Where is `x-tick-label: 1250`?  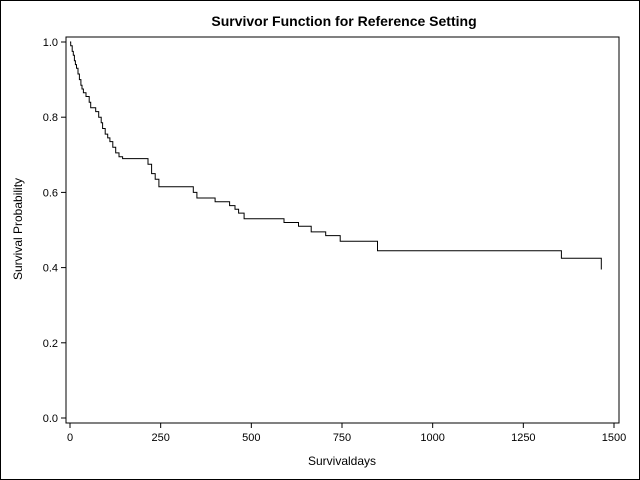 x-tick-label: 1250 is located at coordinates (523, 438).